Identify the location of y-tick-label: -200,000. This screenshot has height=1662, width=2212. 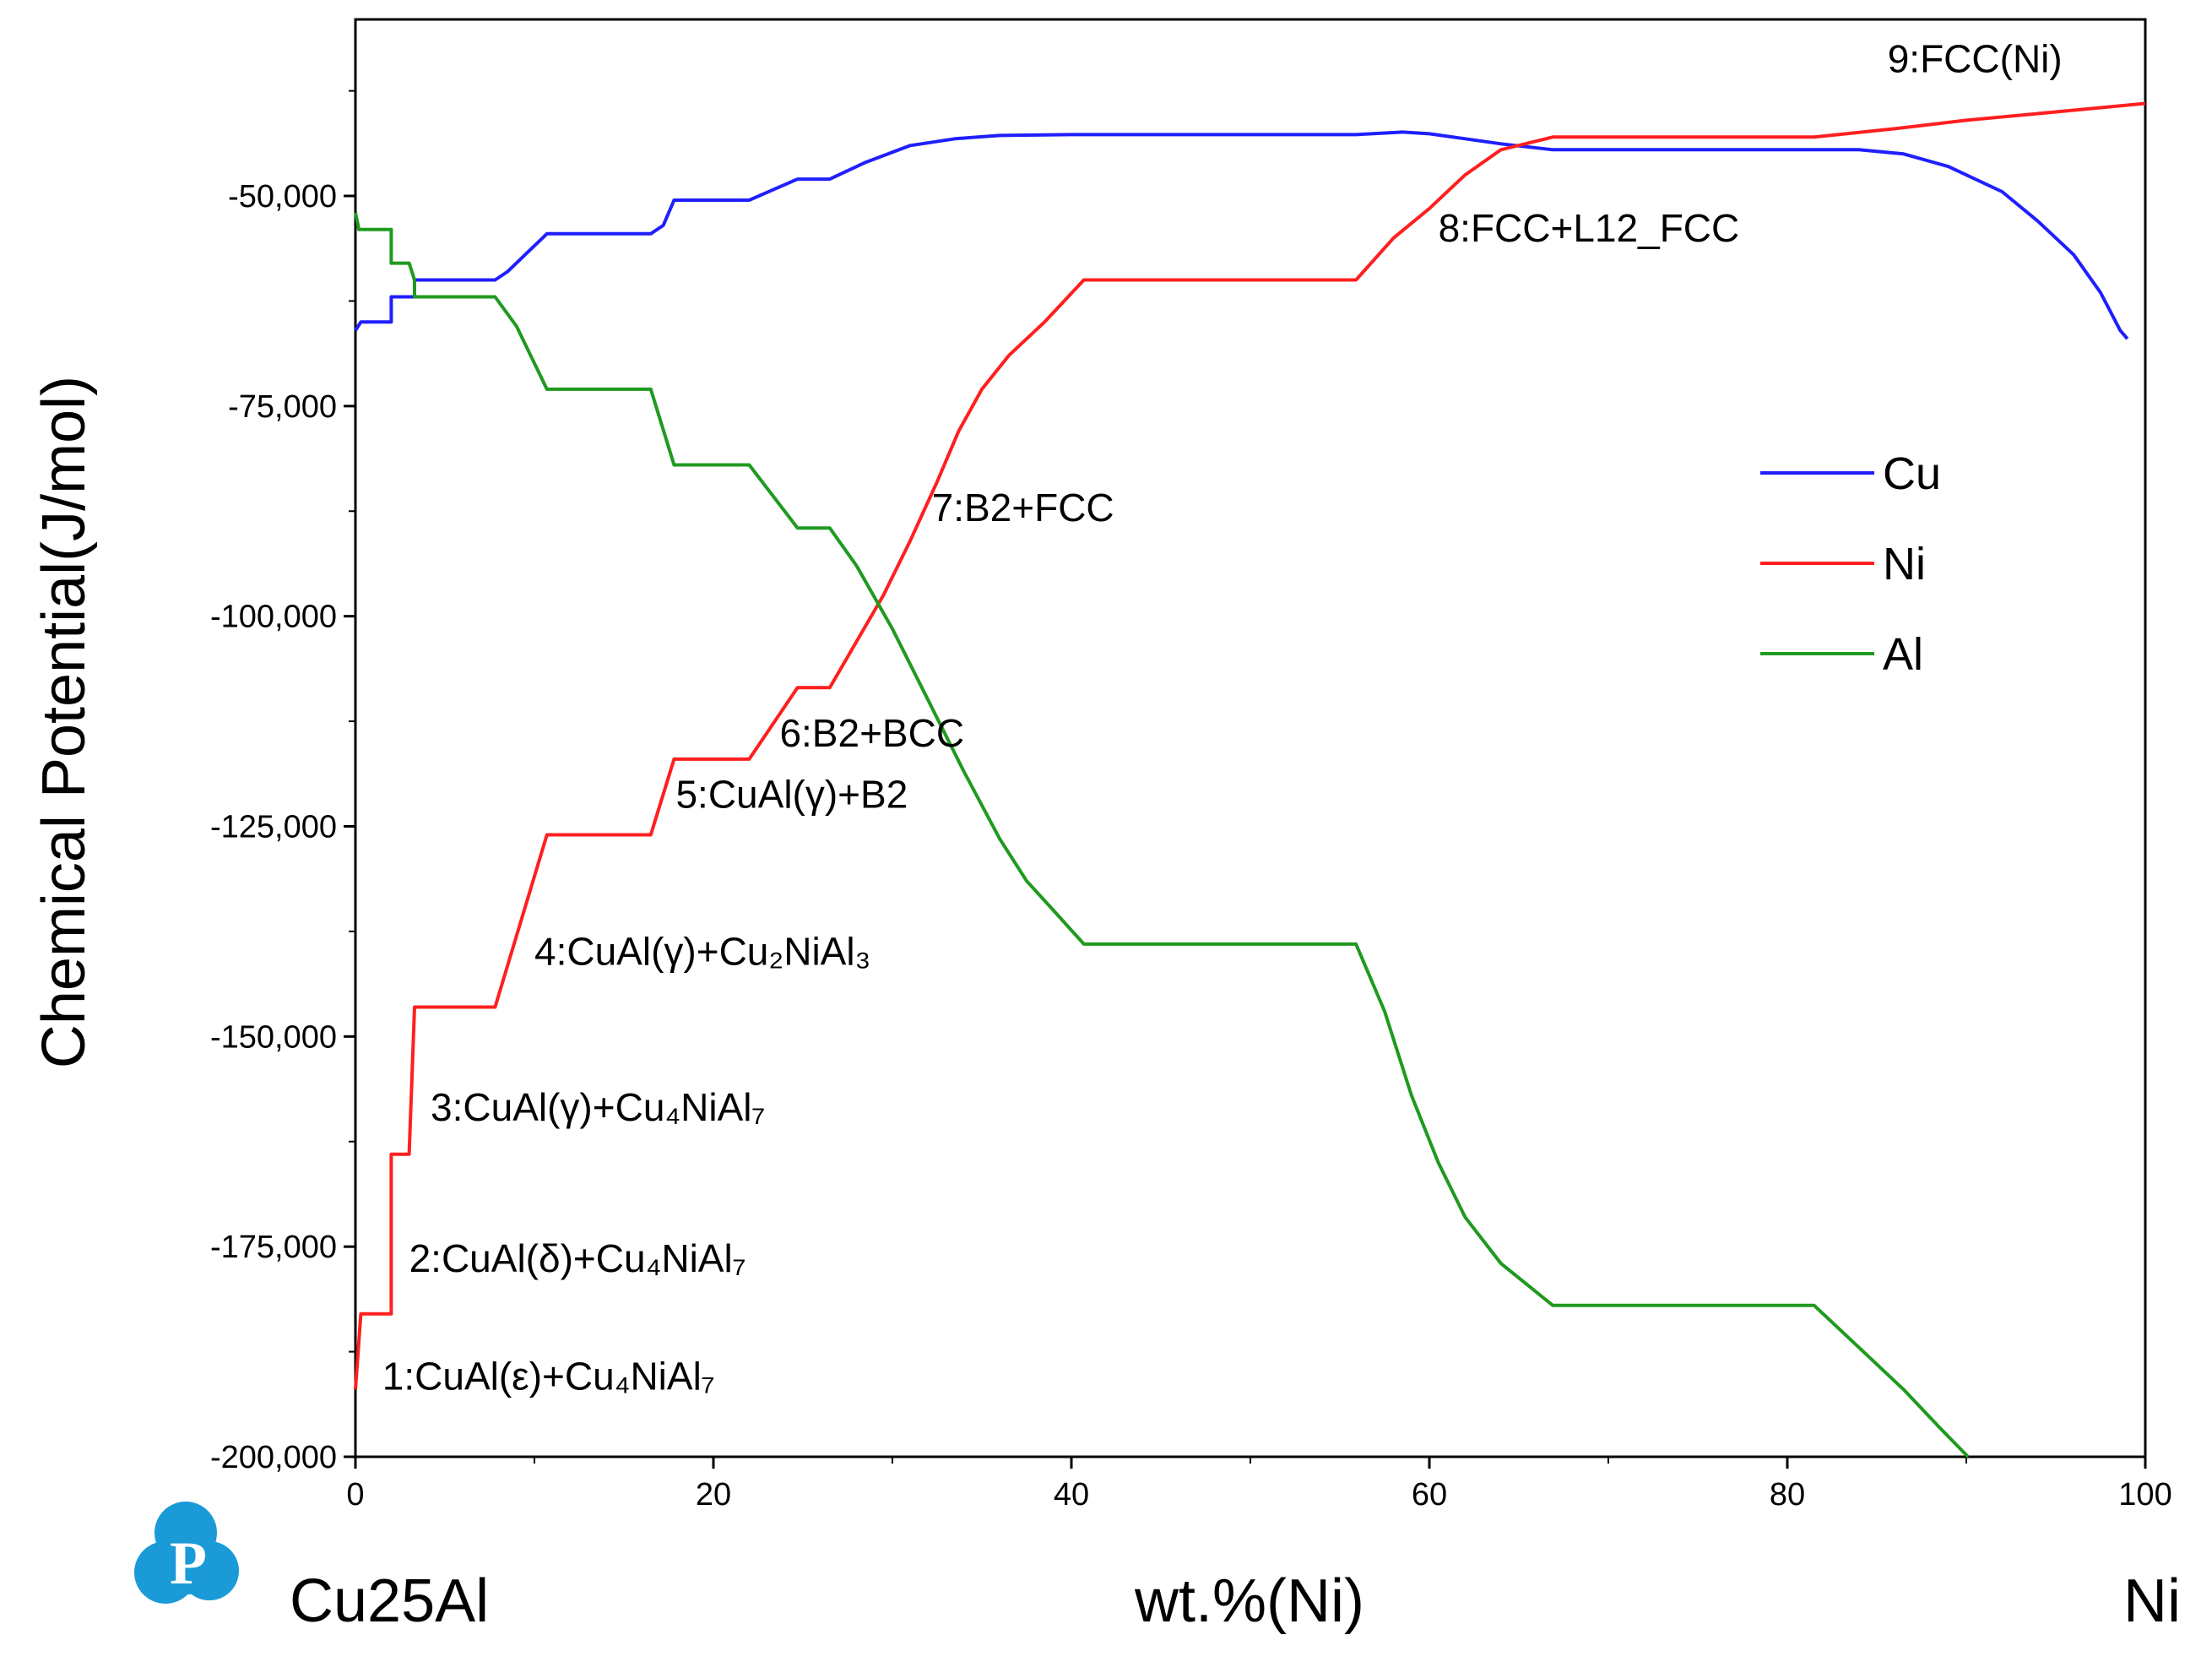
(273, 1457).